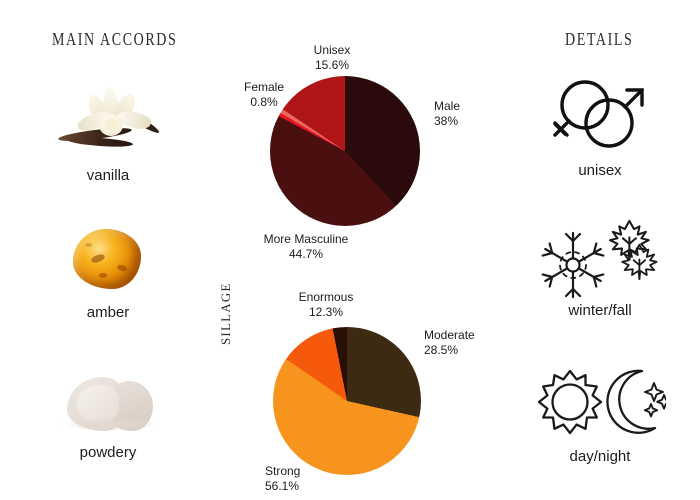 The width and height of the screenshot is (700, 500). Describe the element at coordinates (600, 170) in the screenshot. I see `detail-label: unisex` at that location.